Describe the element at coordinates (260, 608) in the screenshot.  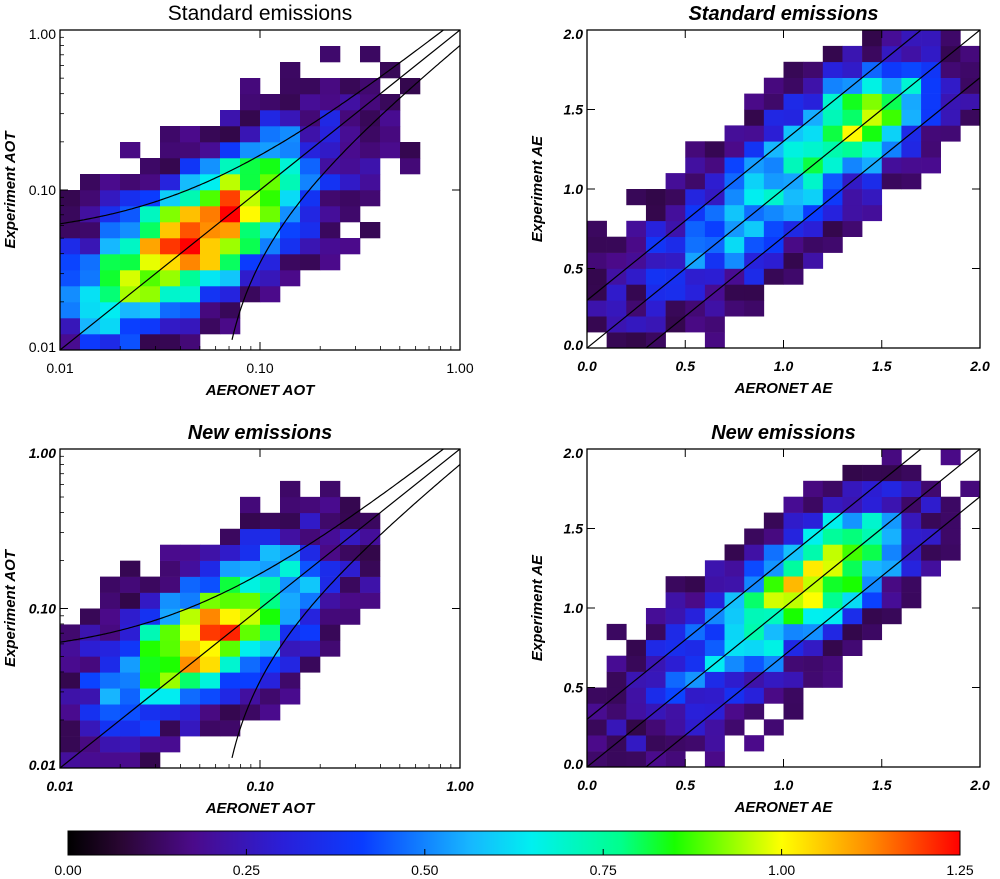
I see `one-to-one-line` at that location.